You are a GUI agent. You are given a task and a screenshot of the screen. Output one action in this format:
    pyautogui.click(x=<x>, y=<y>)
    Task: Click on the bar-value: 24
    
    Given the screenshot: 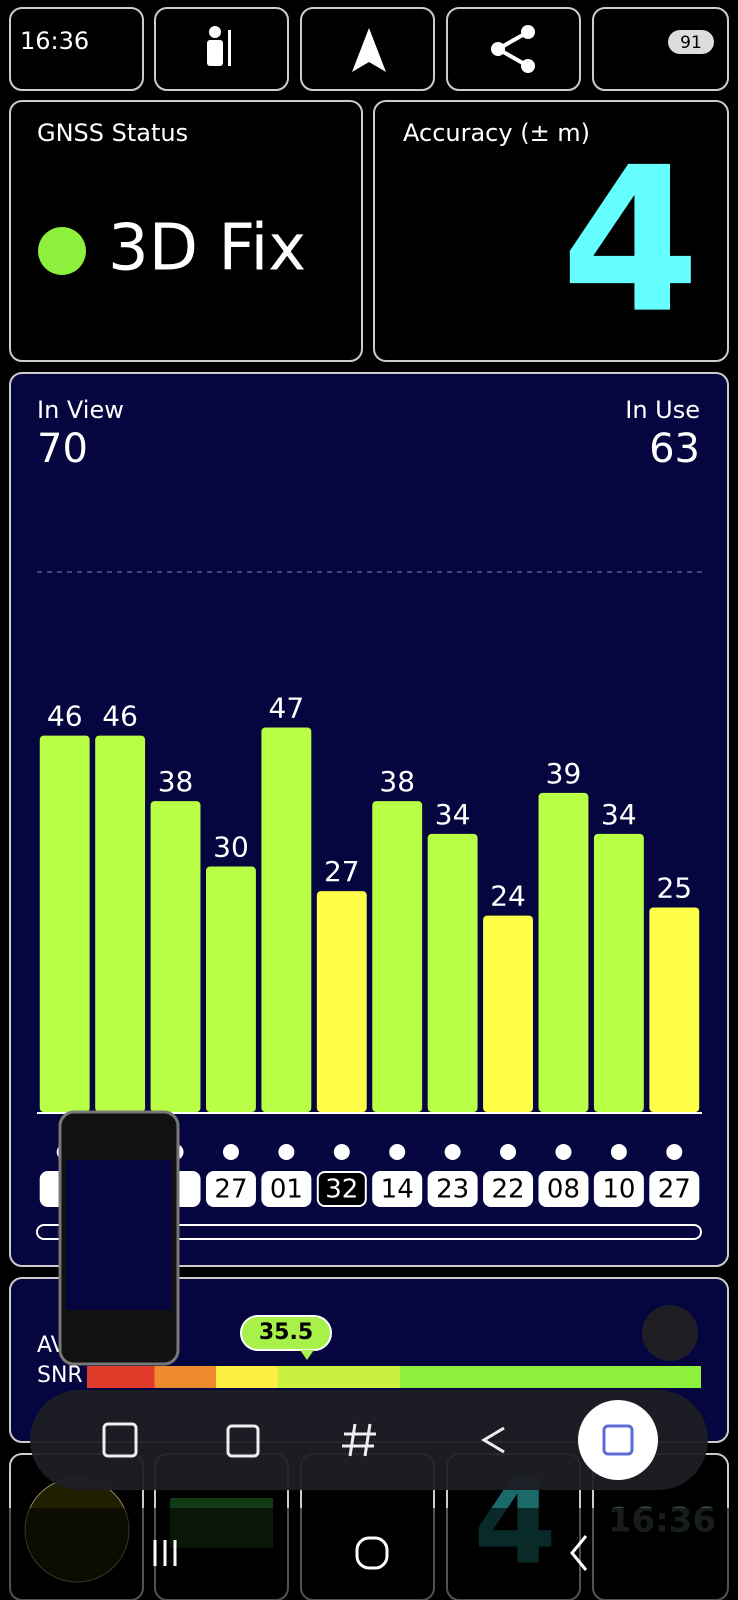 What is the action you would take?
    pyautogui.click(x=508, y=896)
    